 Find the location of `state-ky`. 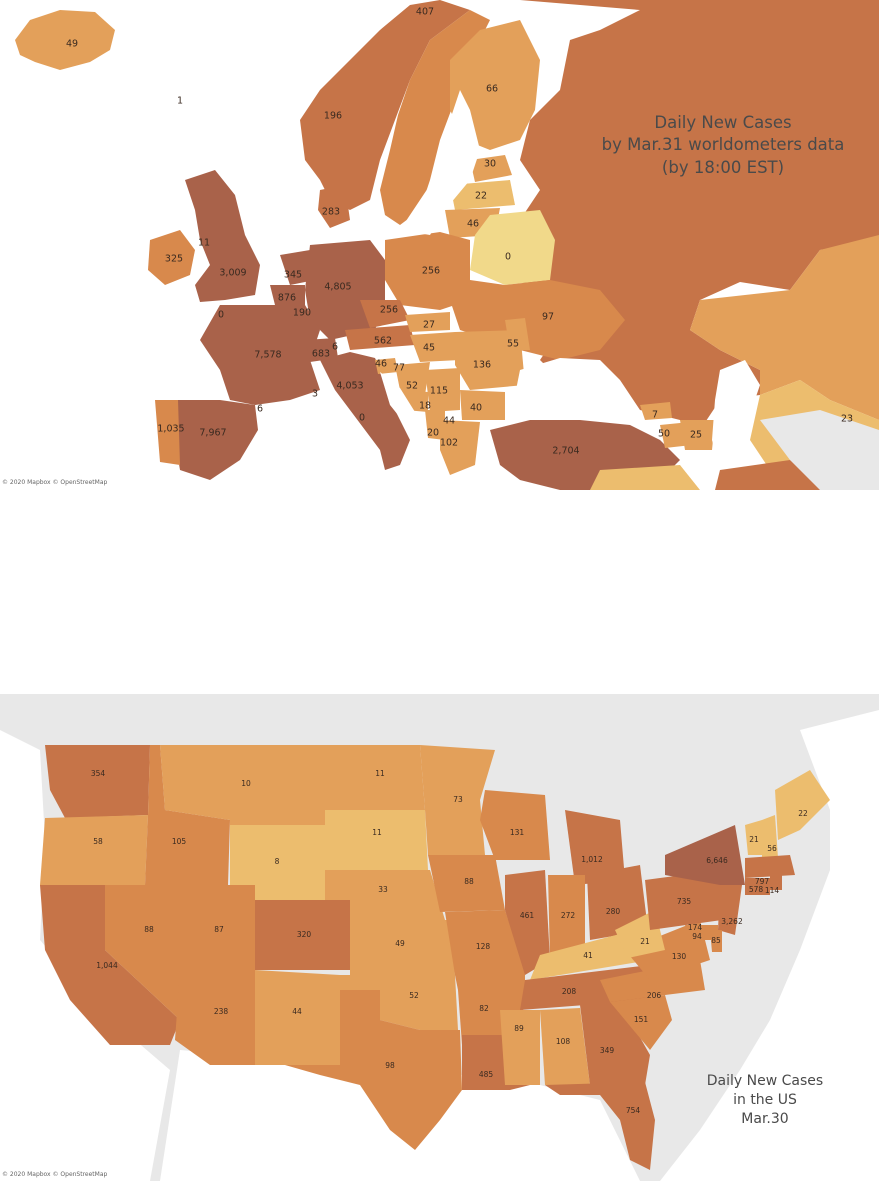

state-ky is located at coordinates (590, 955).